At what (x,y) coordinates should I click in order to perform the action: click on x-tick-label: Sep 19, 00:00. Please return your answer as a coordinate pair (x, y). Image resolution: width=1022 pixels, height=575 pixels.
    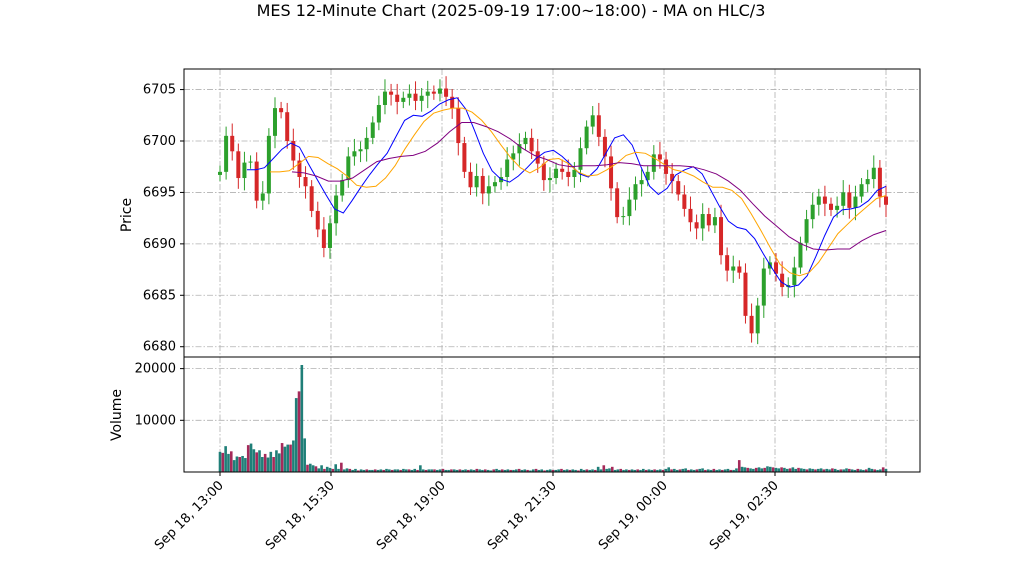
    Looking at the image, I should click on (633, 515).